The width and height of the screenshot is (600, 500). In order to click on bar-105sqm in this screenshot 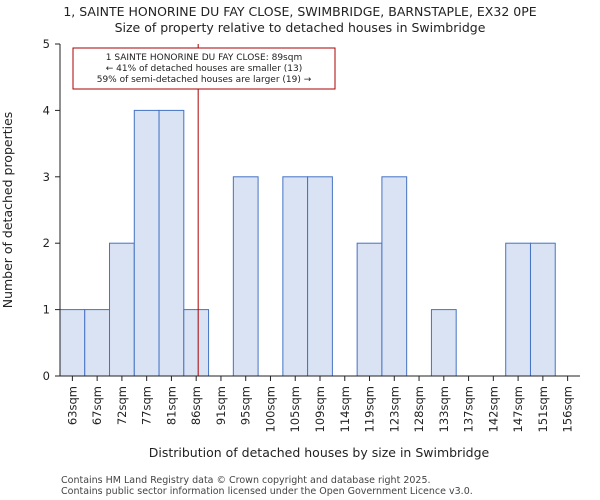, I will do `click(295, 276)`.